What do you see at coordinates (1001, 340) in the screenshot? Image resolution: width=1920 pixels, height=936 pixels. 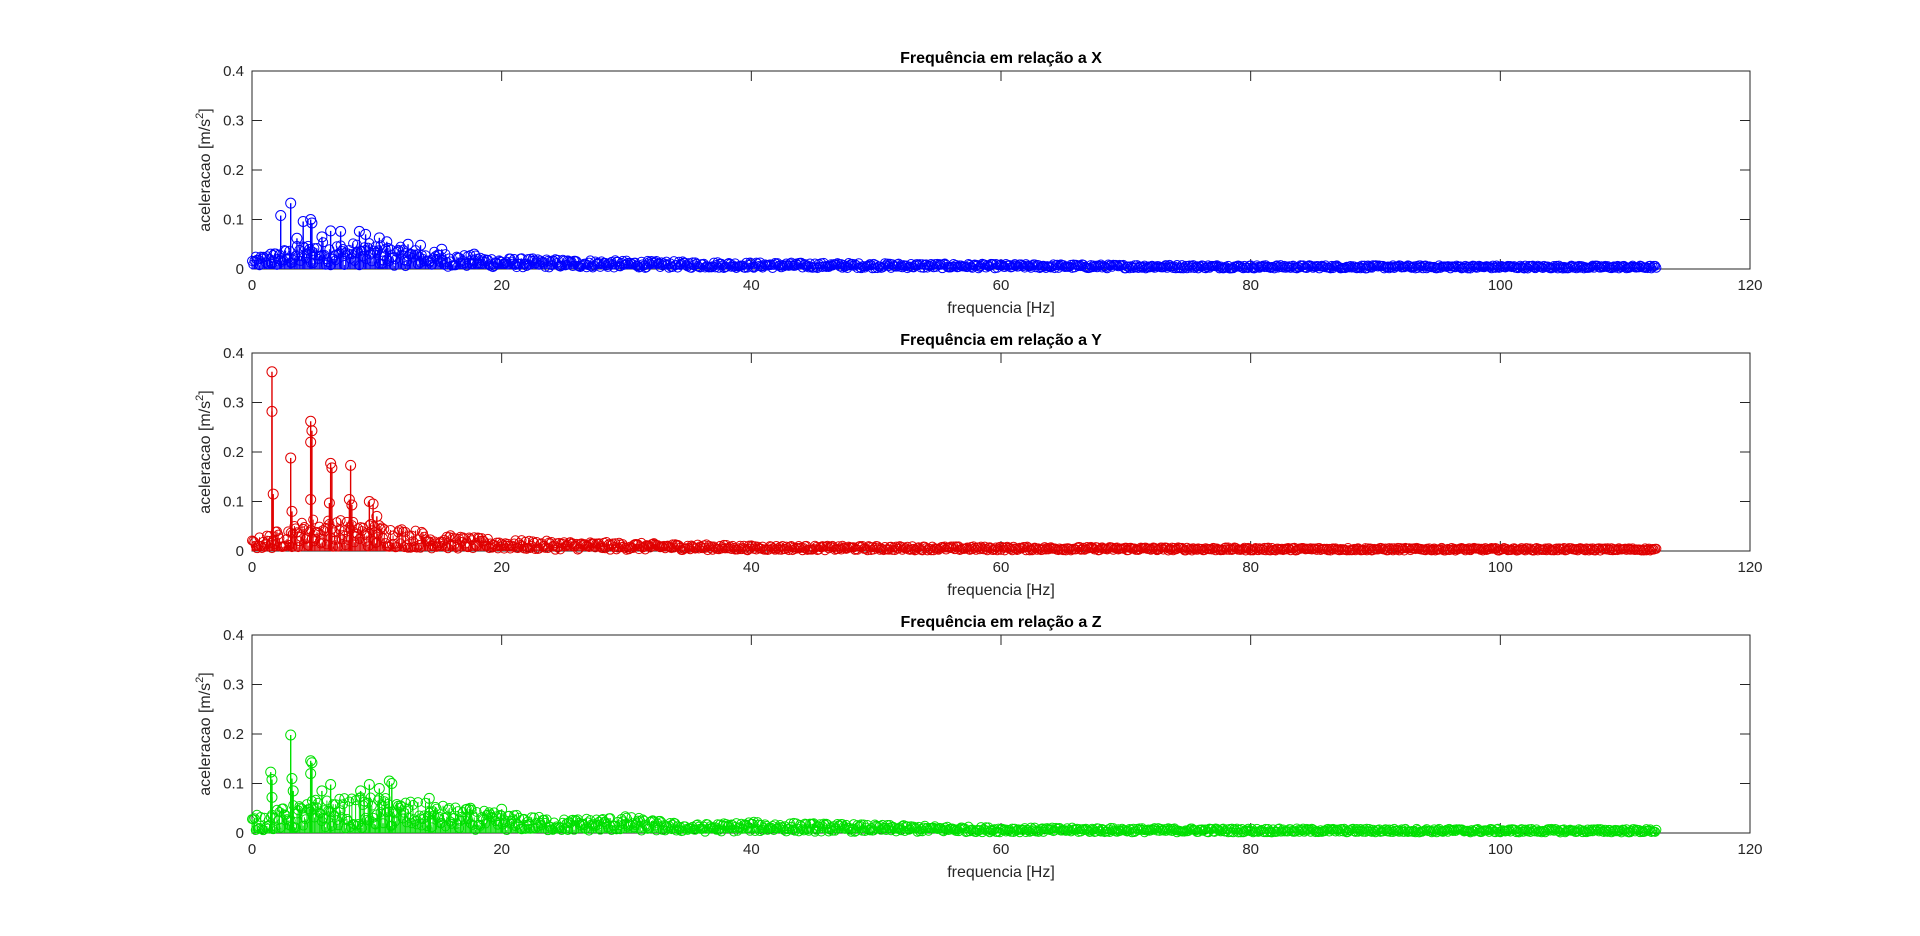 I see `chart-title: Frequência em relação a Y` at bounding box center [1001, 340].